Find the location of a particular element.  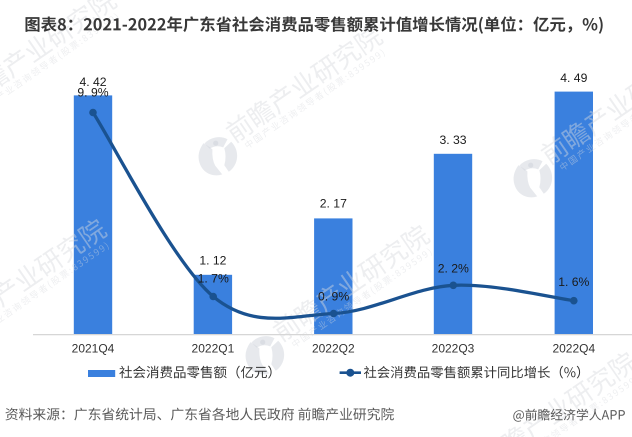

svg-text: 2022Q2 is located at coordinates (333, 349).